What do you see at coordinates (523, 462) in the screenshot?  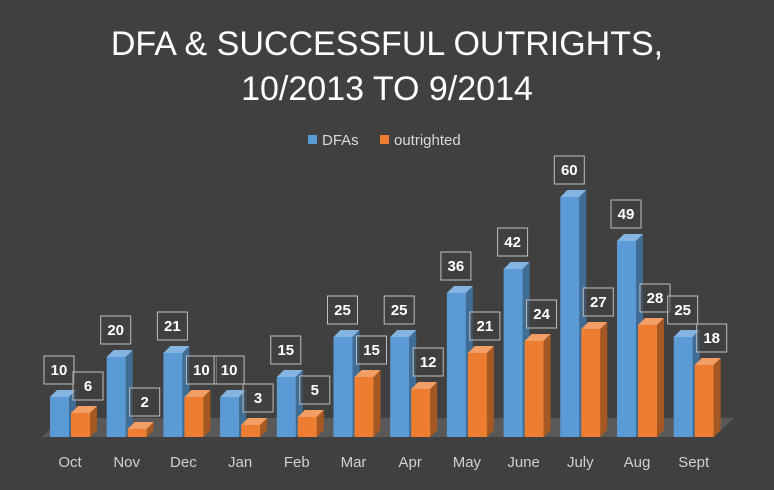 I see `x-tick-label: June` at bounding box center [523, 462].